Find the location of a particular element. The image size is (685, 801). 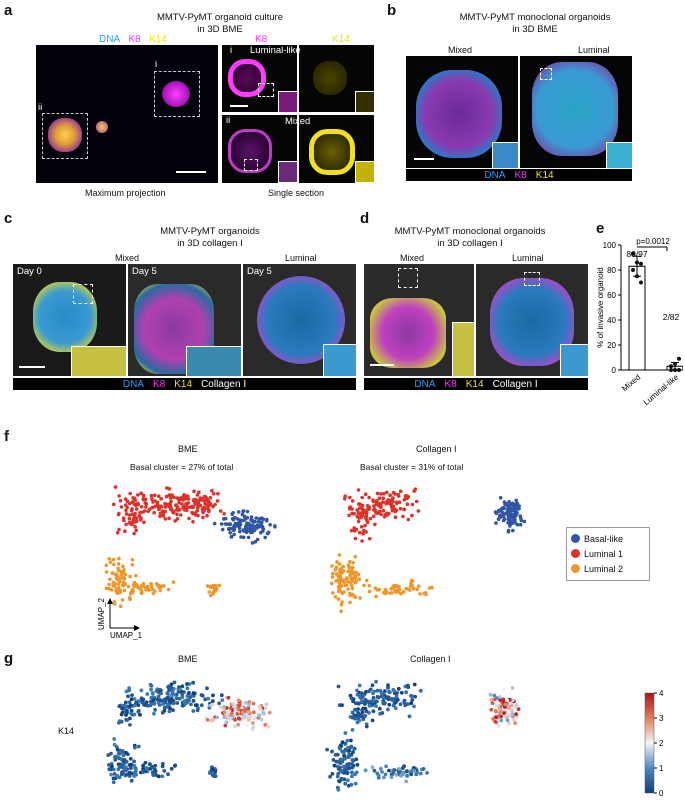

legend-k8: K8 is located at coordinates (450, 384).